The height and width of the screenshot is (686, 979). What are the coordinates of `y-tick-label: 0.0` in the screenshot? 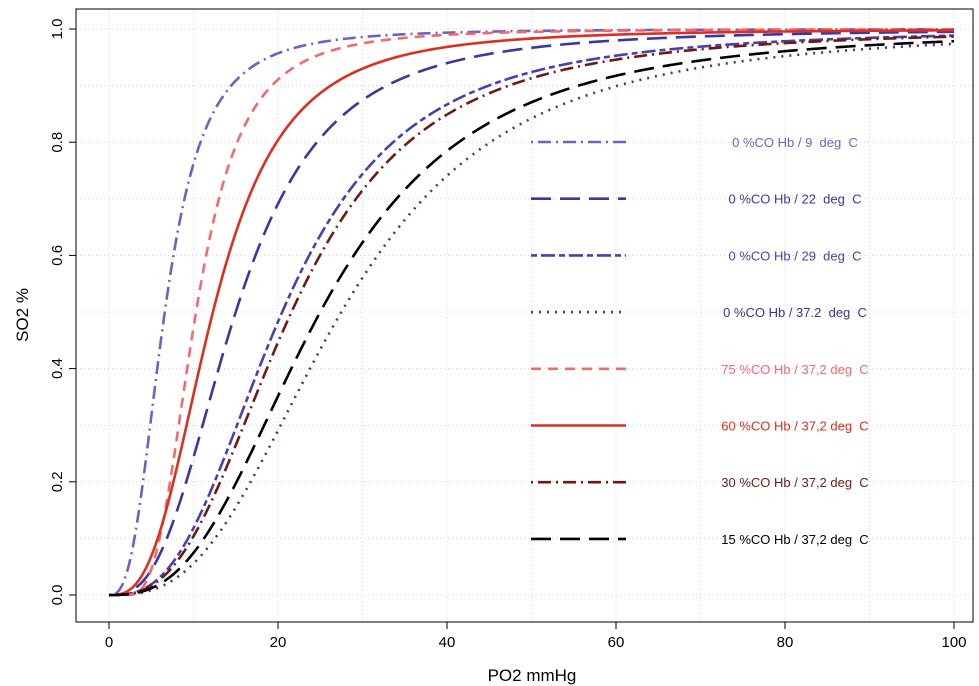 It's located at (57, 595).